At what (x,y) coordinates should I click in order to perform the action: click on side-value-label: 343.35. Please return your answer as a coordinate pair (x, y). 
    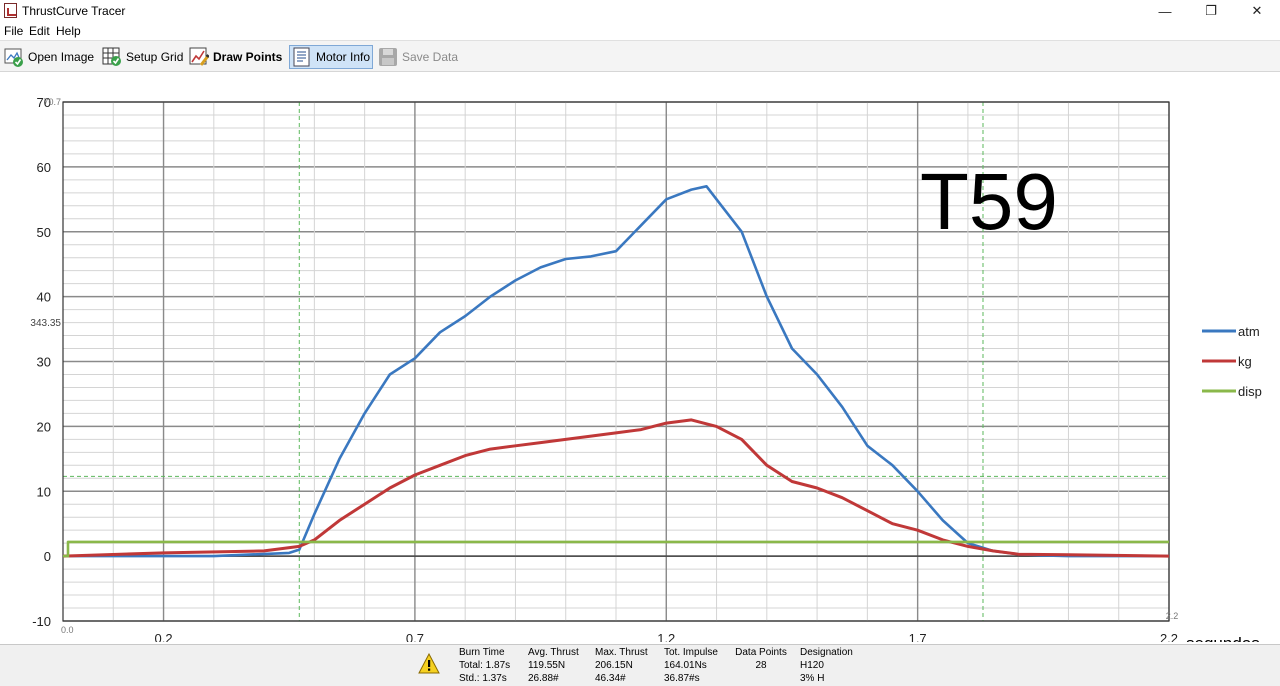
    Looking at the image, I should click on (45, 323).